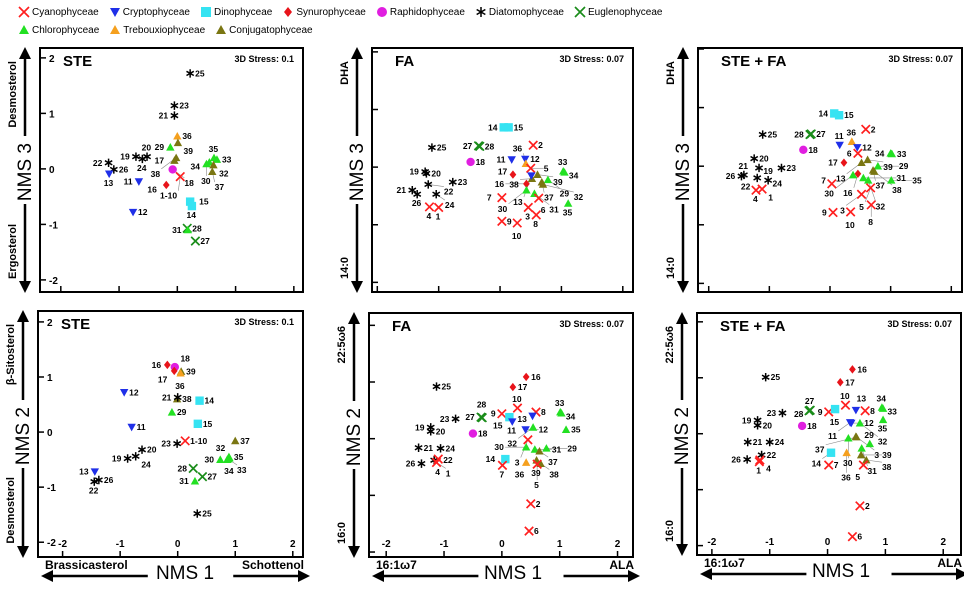 This screenshot has height=589, width=964. What do you see at coordinates (682, 318) in the screenshot?
I see `arrow-up-icon` at bounding box center [682, 318].